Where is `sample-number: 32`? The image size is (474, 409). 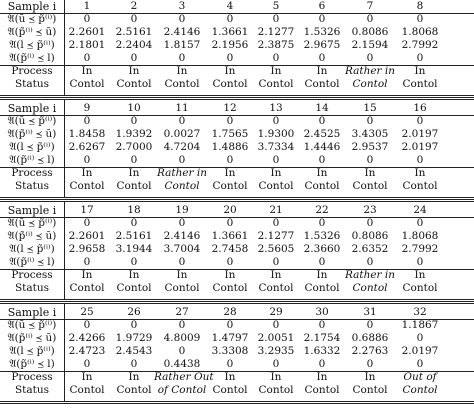 sample-number: 32 is located at coordinates (420, 312).